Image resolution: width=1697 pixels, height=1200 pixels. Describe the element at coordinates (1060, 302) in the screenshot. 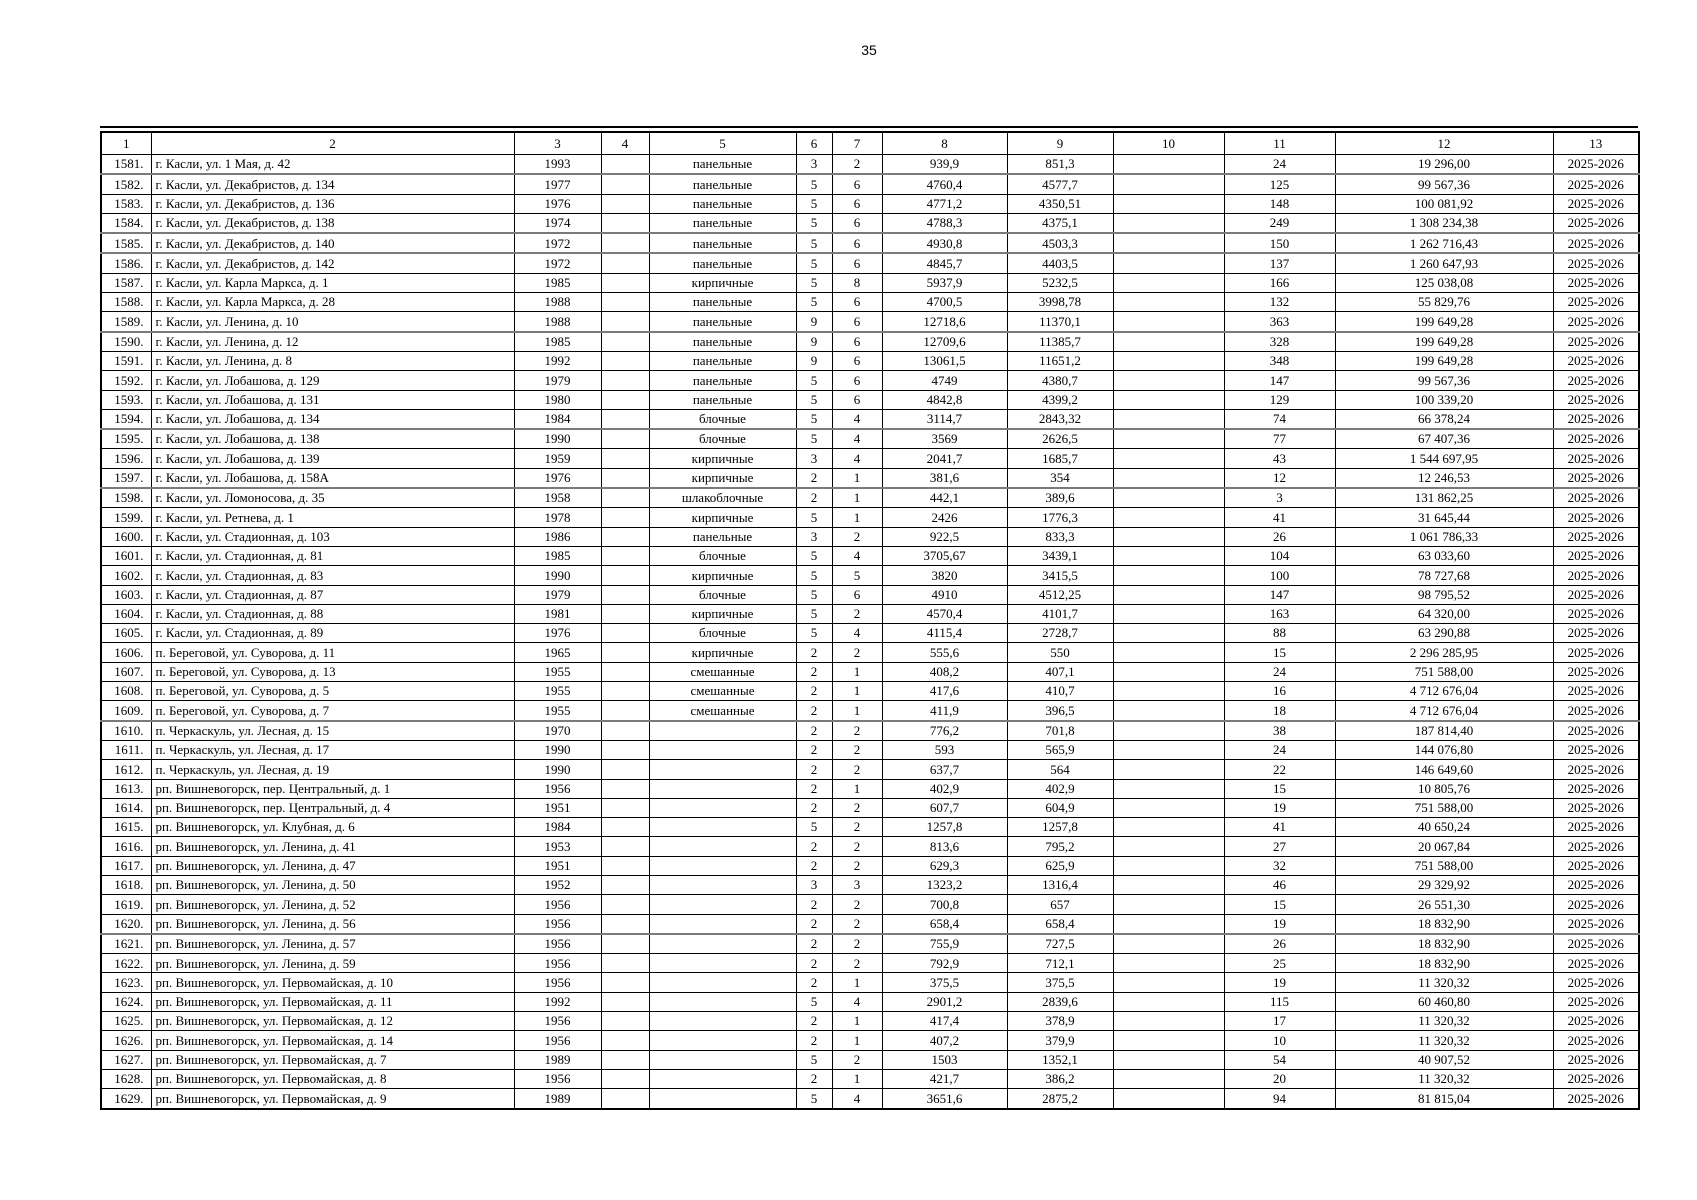

I see `cell-area-living: 3998,78` at that location.